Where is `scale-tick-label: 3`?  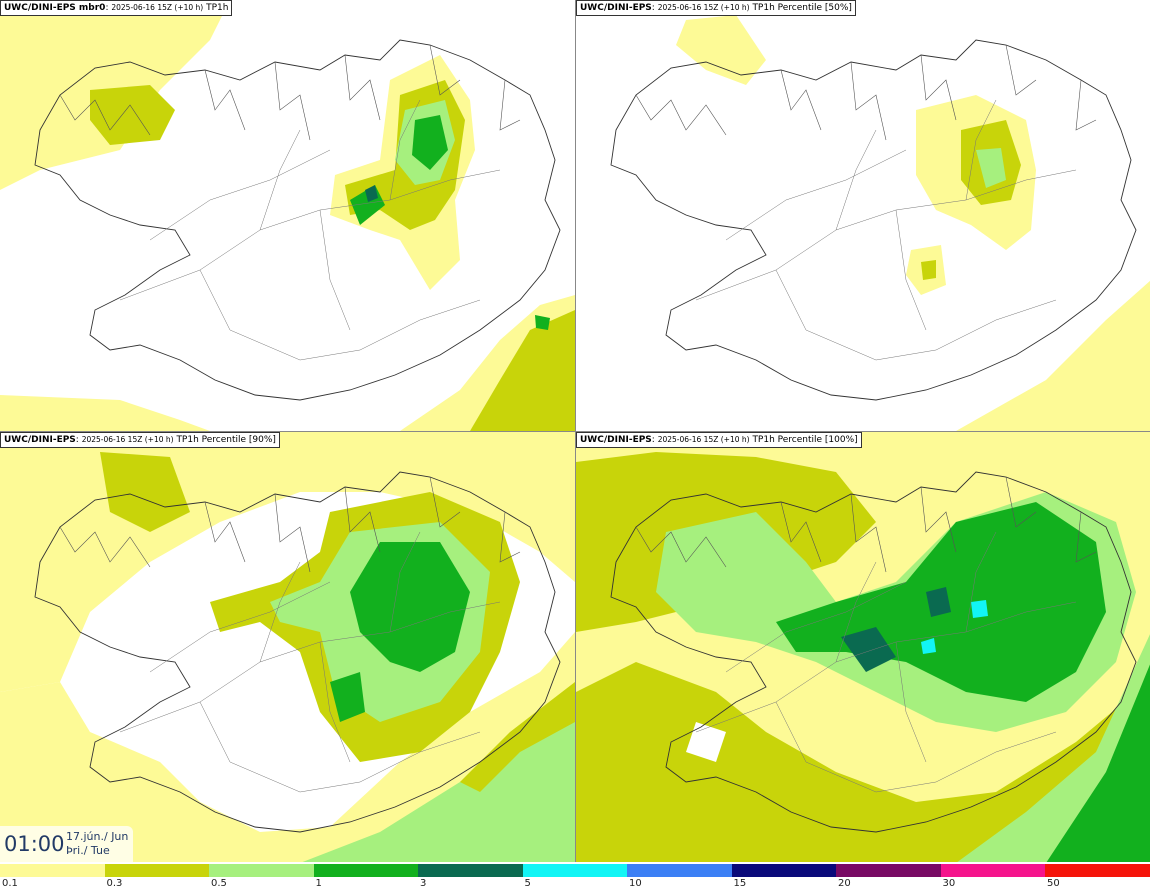
scale-tick-label: 3 is located at coordinates (423, 883).